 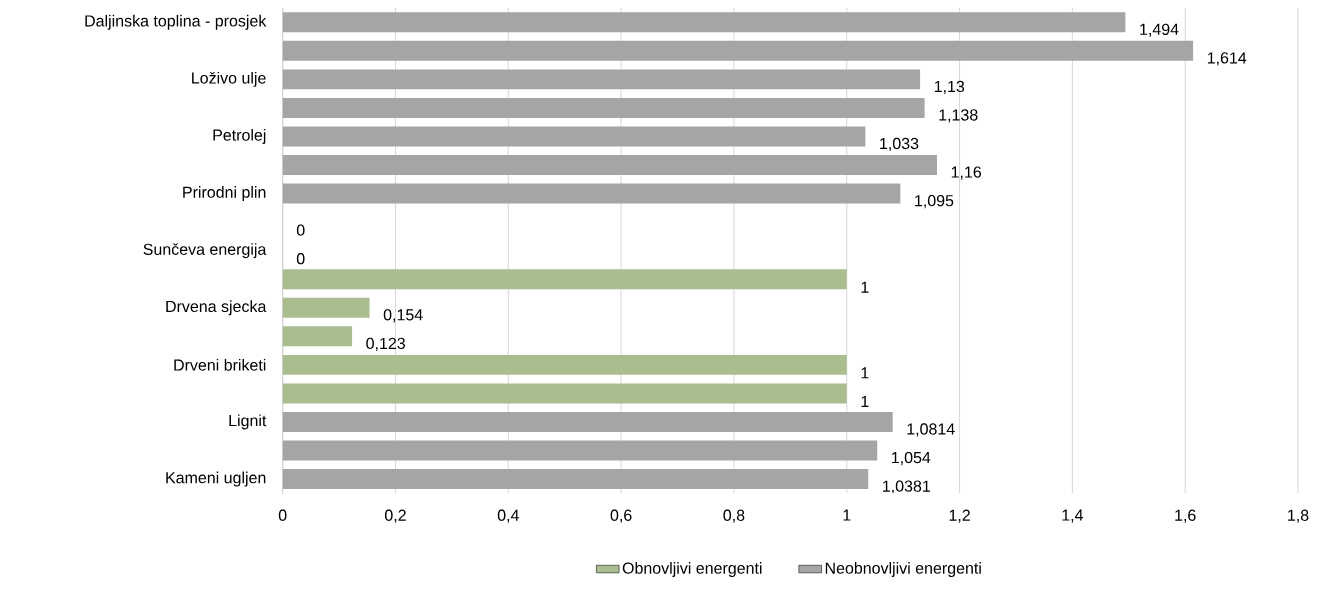 I want to click on y-tick-label: Drvena sjecka, so click(x=216, y=308).